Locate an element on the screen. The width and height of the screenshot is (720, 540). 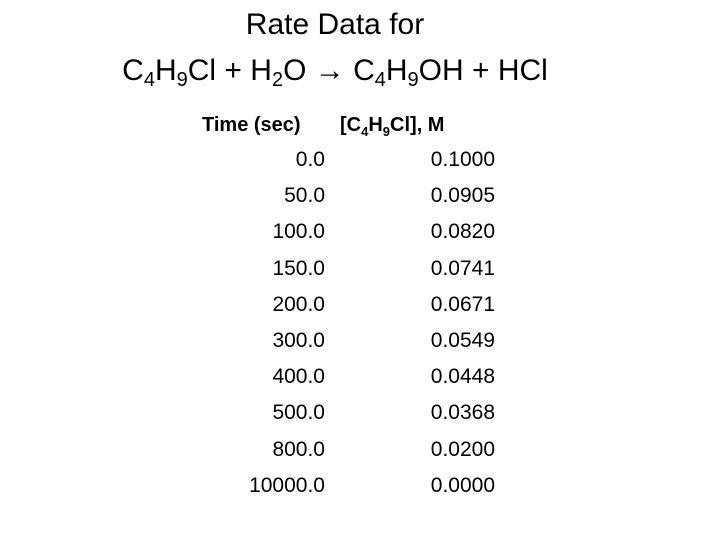
table-cell: 0.0741 is located at coordinates (462, 268).